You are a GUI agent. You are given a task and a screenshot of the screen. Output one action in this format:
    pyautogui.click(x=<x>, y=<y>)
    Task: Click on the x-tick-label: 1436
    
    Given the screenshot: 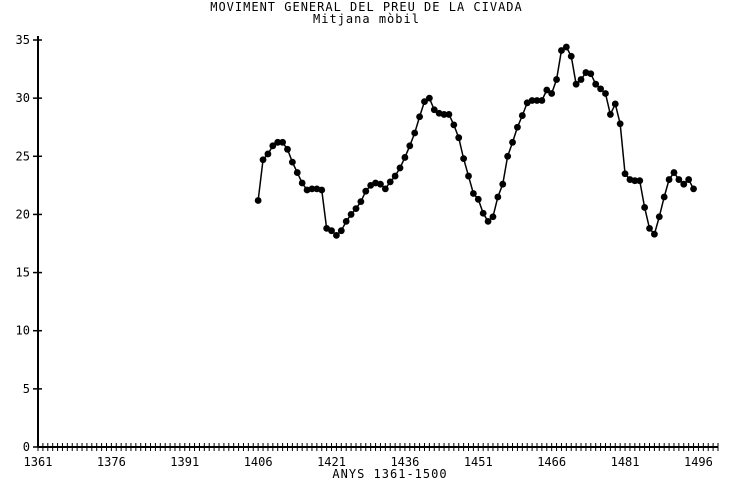 What is the action you would take?
    pyautogui.click(x=404, y=462)
    